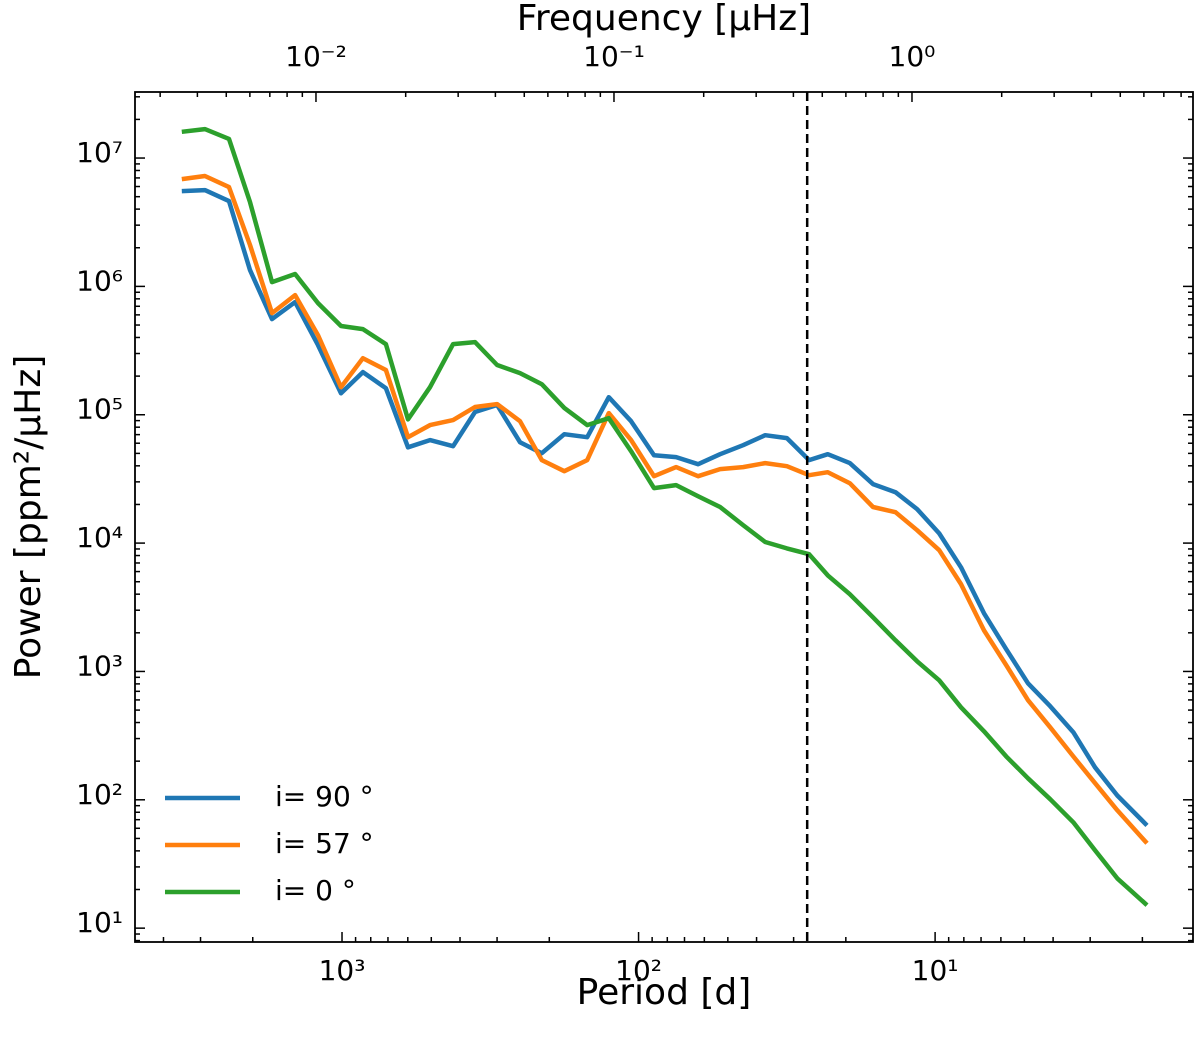 Image resolution: width=1200 pixels, height=1038 pixels. What do you see at coordinates (99, 537) in the screenshot?
I see `y-tick-label: 10⁴` at bounding box center [99, 537].